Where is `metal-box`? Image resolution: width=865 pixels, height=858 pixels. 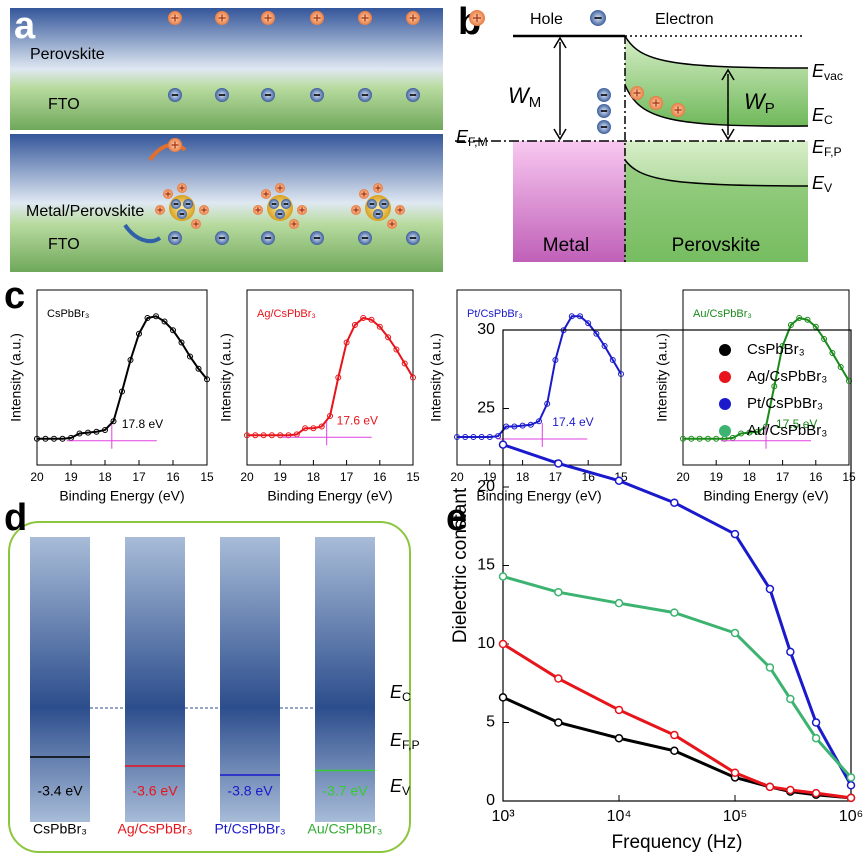
metal-box is located at coordinates (569, 201).